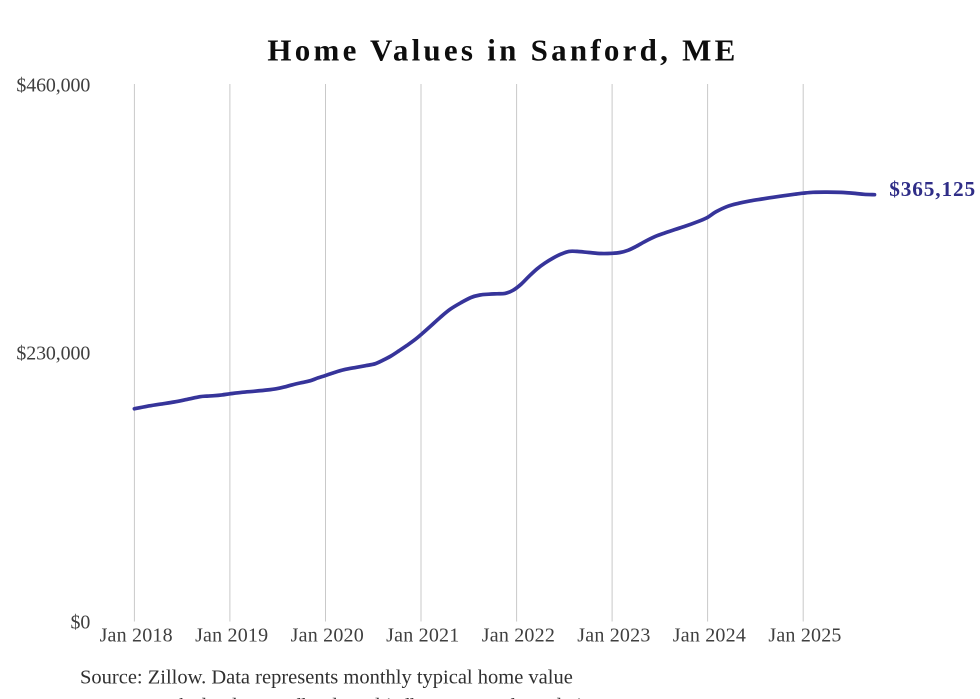  Describe the element at coordinates (804, 636) in the screenshot. I see `svg-text: Jan 2025` at that location.